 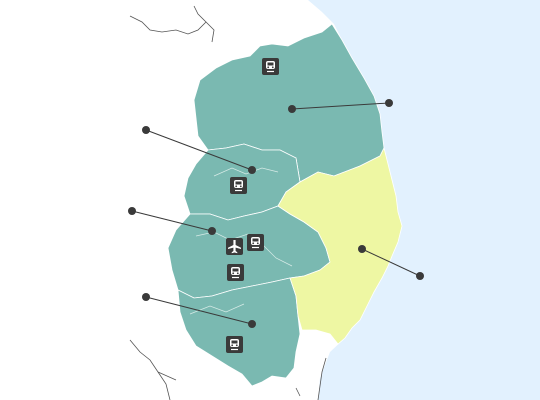 I want to click on callout-south, so click(x=199, y=310).